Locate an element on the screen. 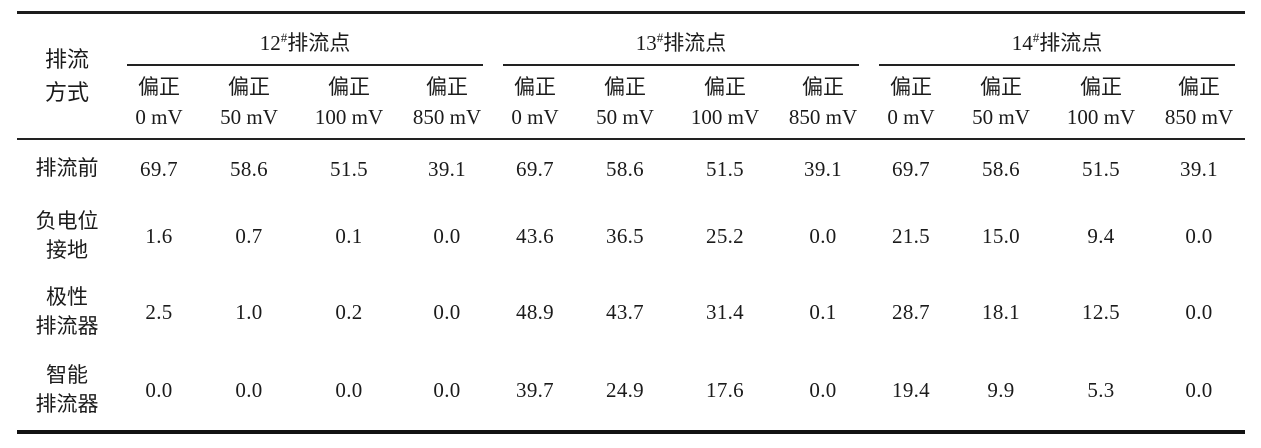 The height and width of the screenshot is (448, 1261). table-cell: 15.0 is located at coordinates (1001, 235).